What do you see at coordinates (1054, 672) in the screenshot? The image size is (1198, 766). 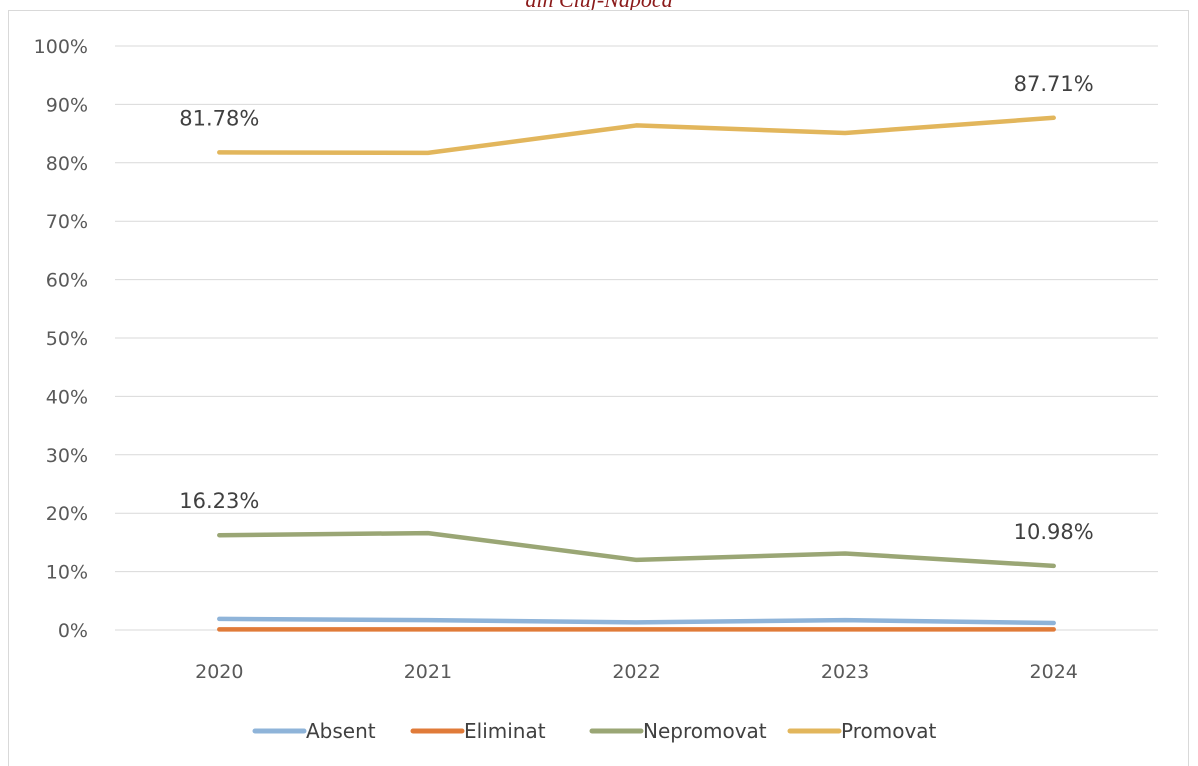 I see `x-tick-label: 2024` at bounding box center [1054, 672].